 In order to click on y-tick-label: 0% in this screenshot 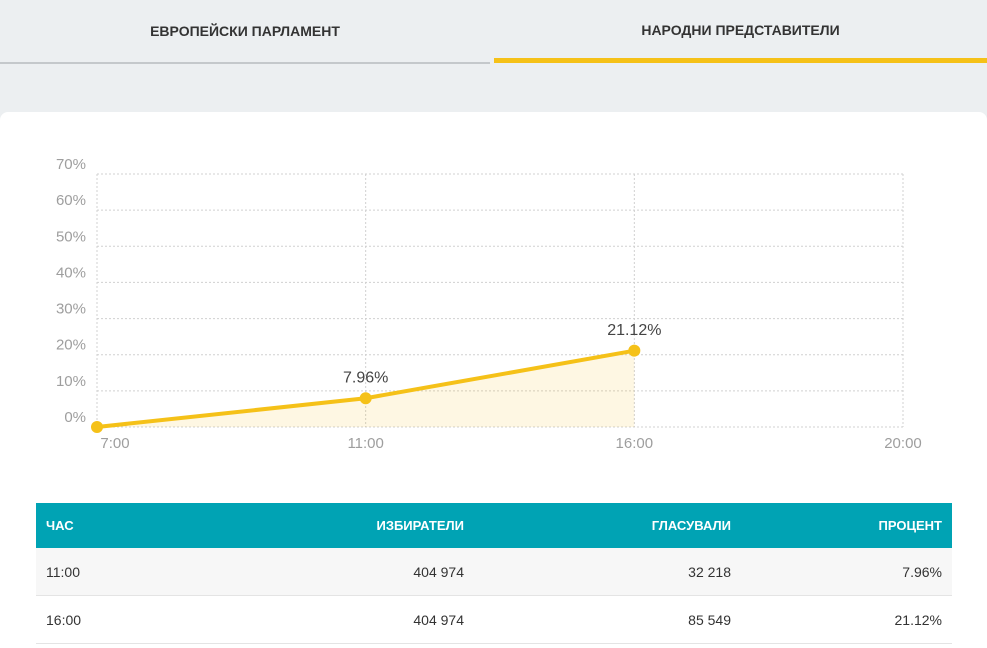, I will do `click(75, 417)`.